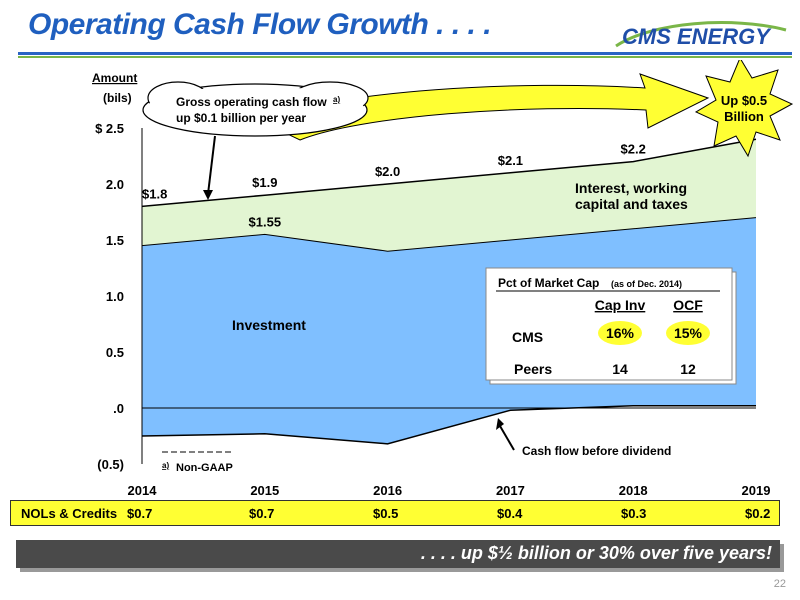 The image size is (800, 600). What do you see at coordinates (386, 513) in the screenshot?
I see `nol-value-2016: $0.5` at bounding box center [386, 513].